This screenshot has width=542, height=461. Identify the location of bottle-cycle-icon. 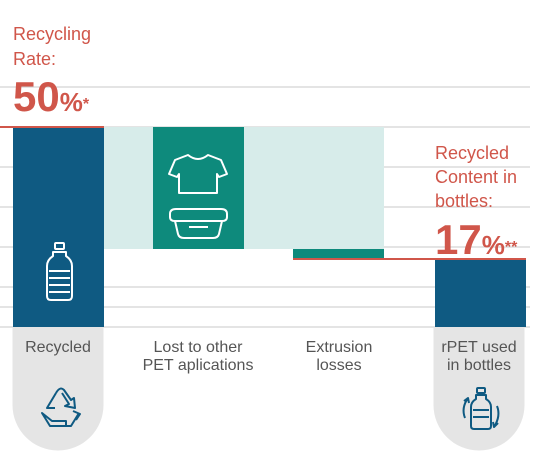
(481, 408).